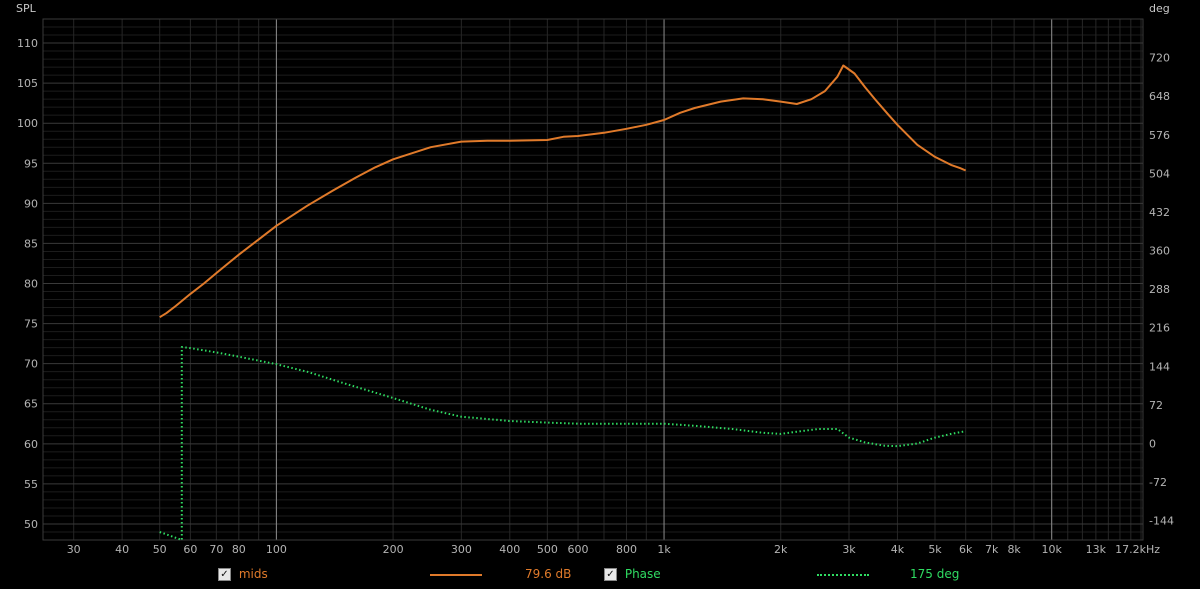  Describe the element at coordinates (1159, 328) in the screenshot. I see `y-right-tick-label: 216` at that location.